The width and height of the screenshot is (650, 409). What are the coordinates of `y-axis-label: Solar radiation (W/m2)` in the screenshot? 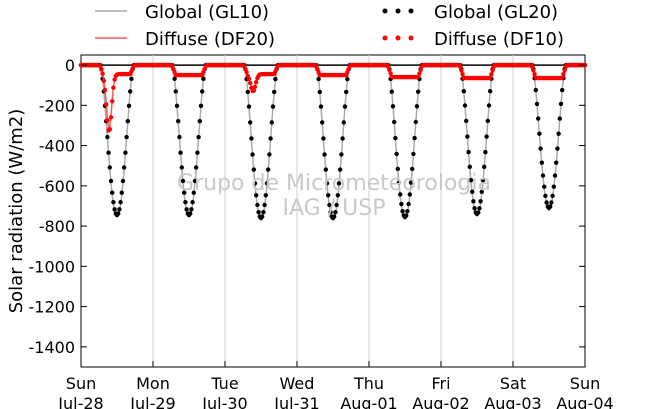 It's located at (16, 211).